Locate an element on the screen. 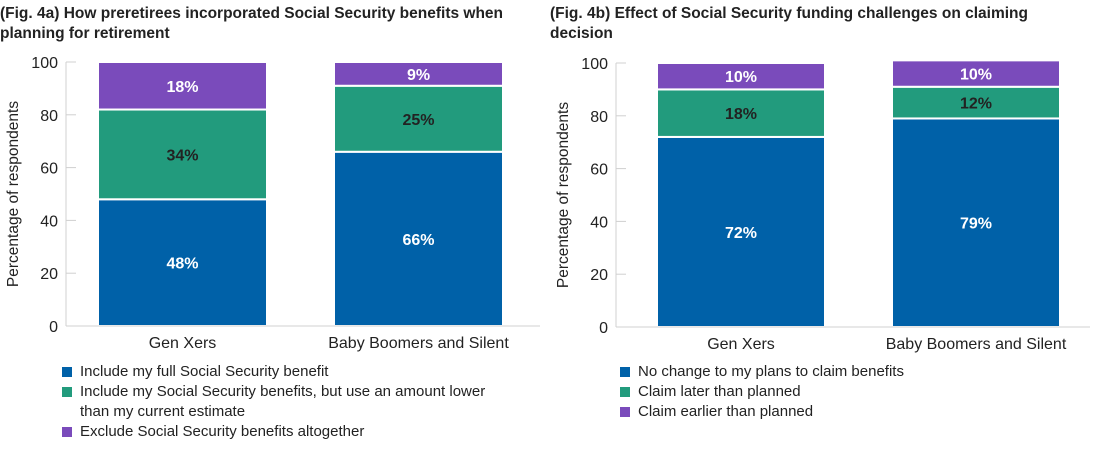  data-label: 79% is located at coordinates (976, 224).